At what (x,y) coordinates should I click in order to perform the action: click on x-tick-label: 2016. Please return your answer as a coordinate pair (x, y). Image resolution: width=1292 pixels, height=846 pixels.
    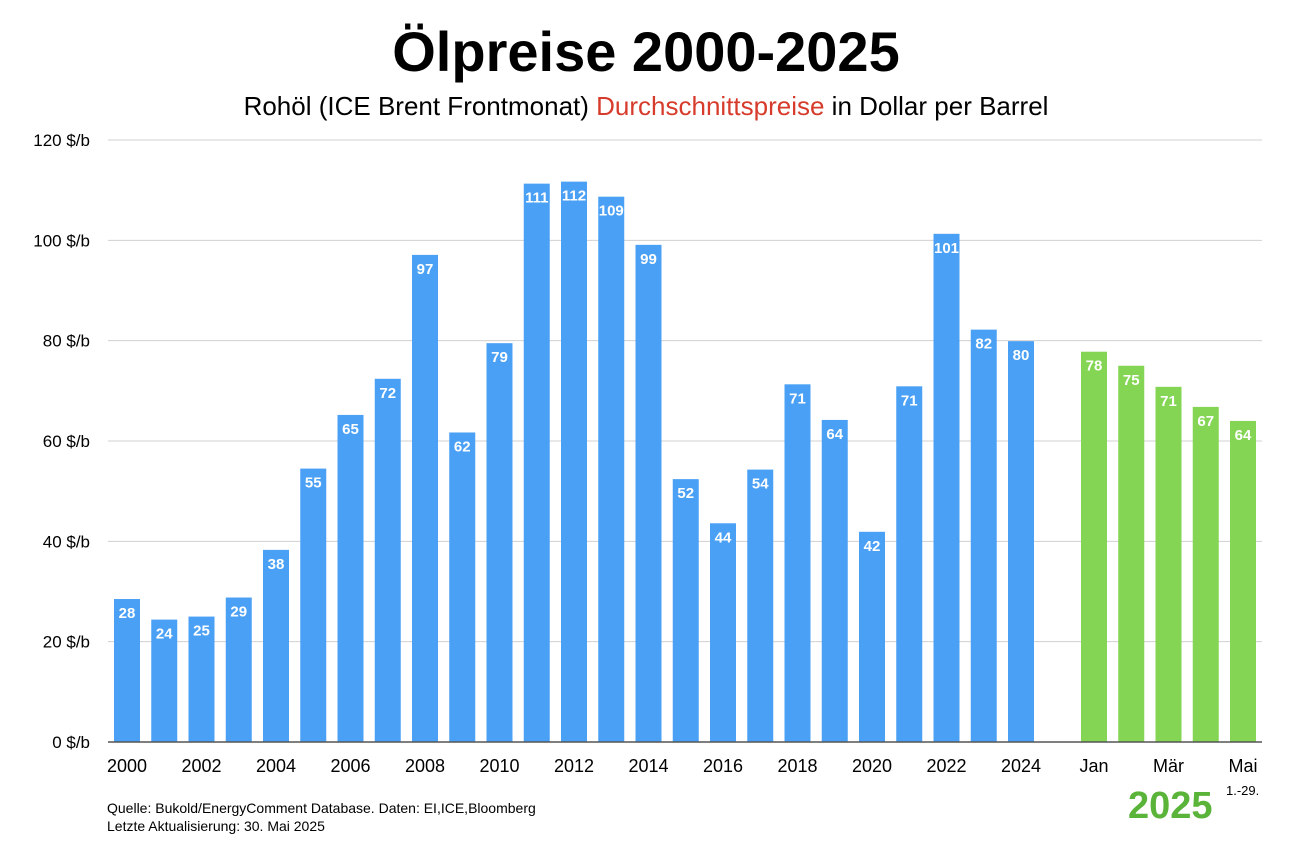
    Looking at the image, I should click on (723, 766).